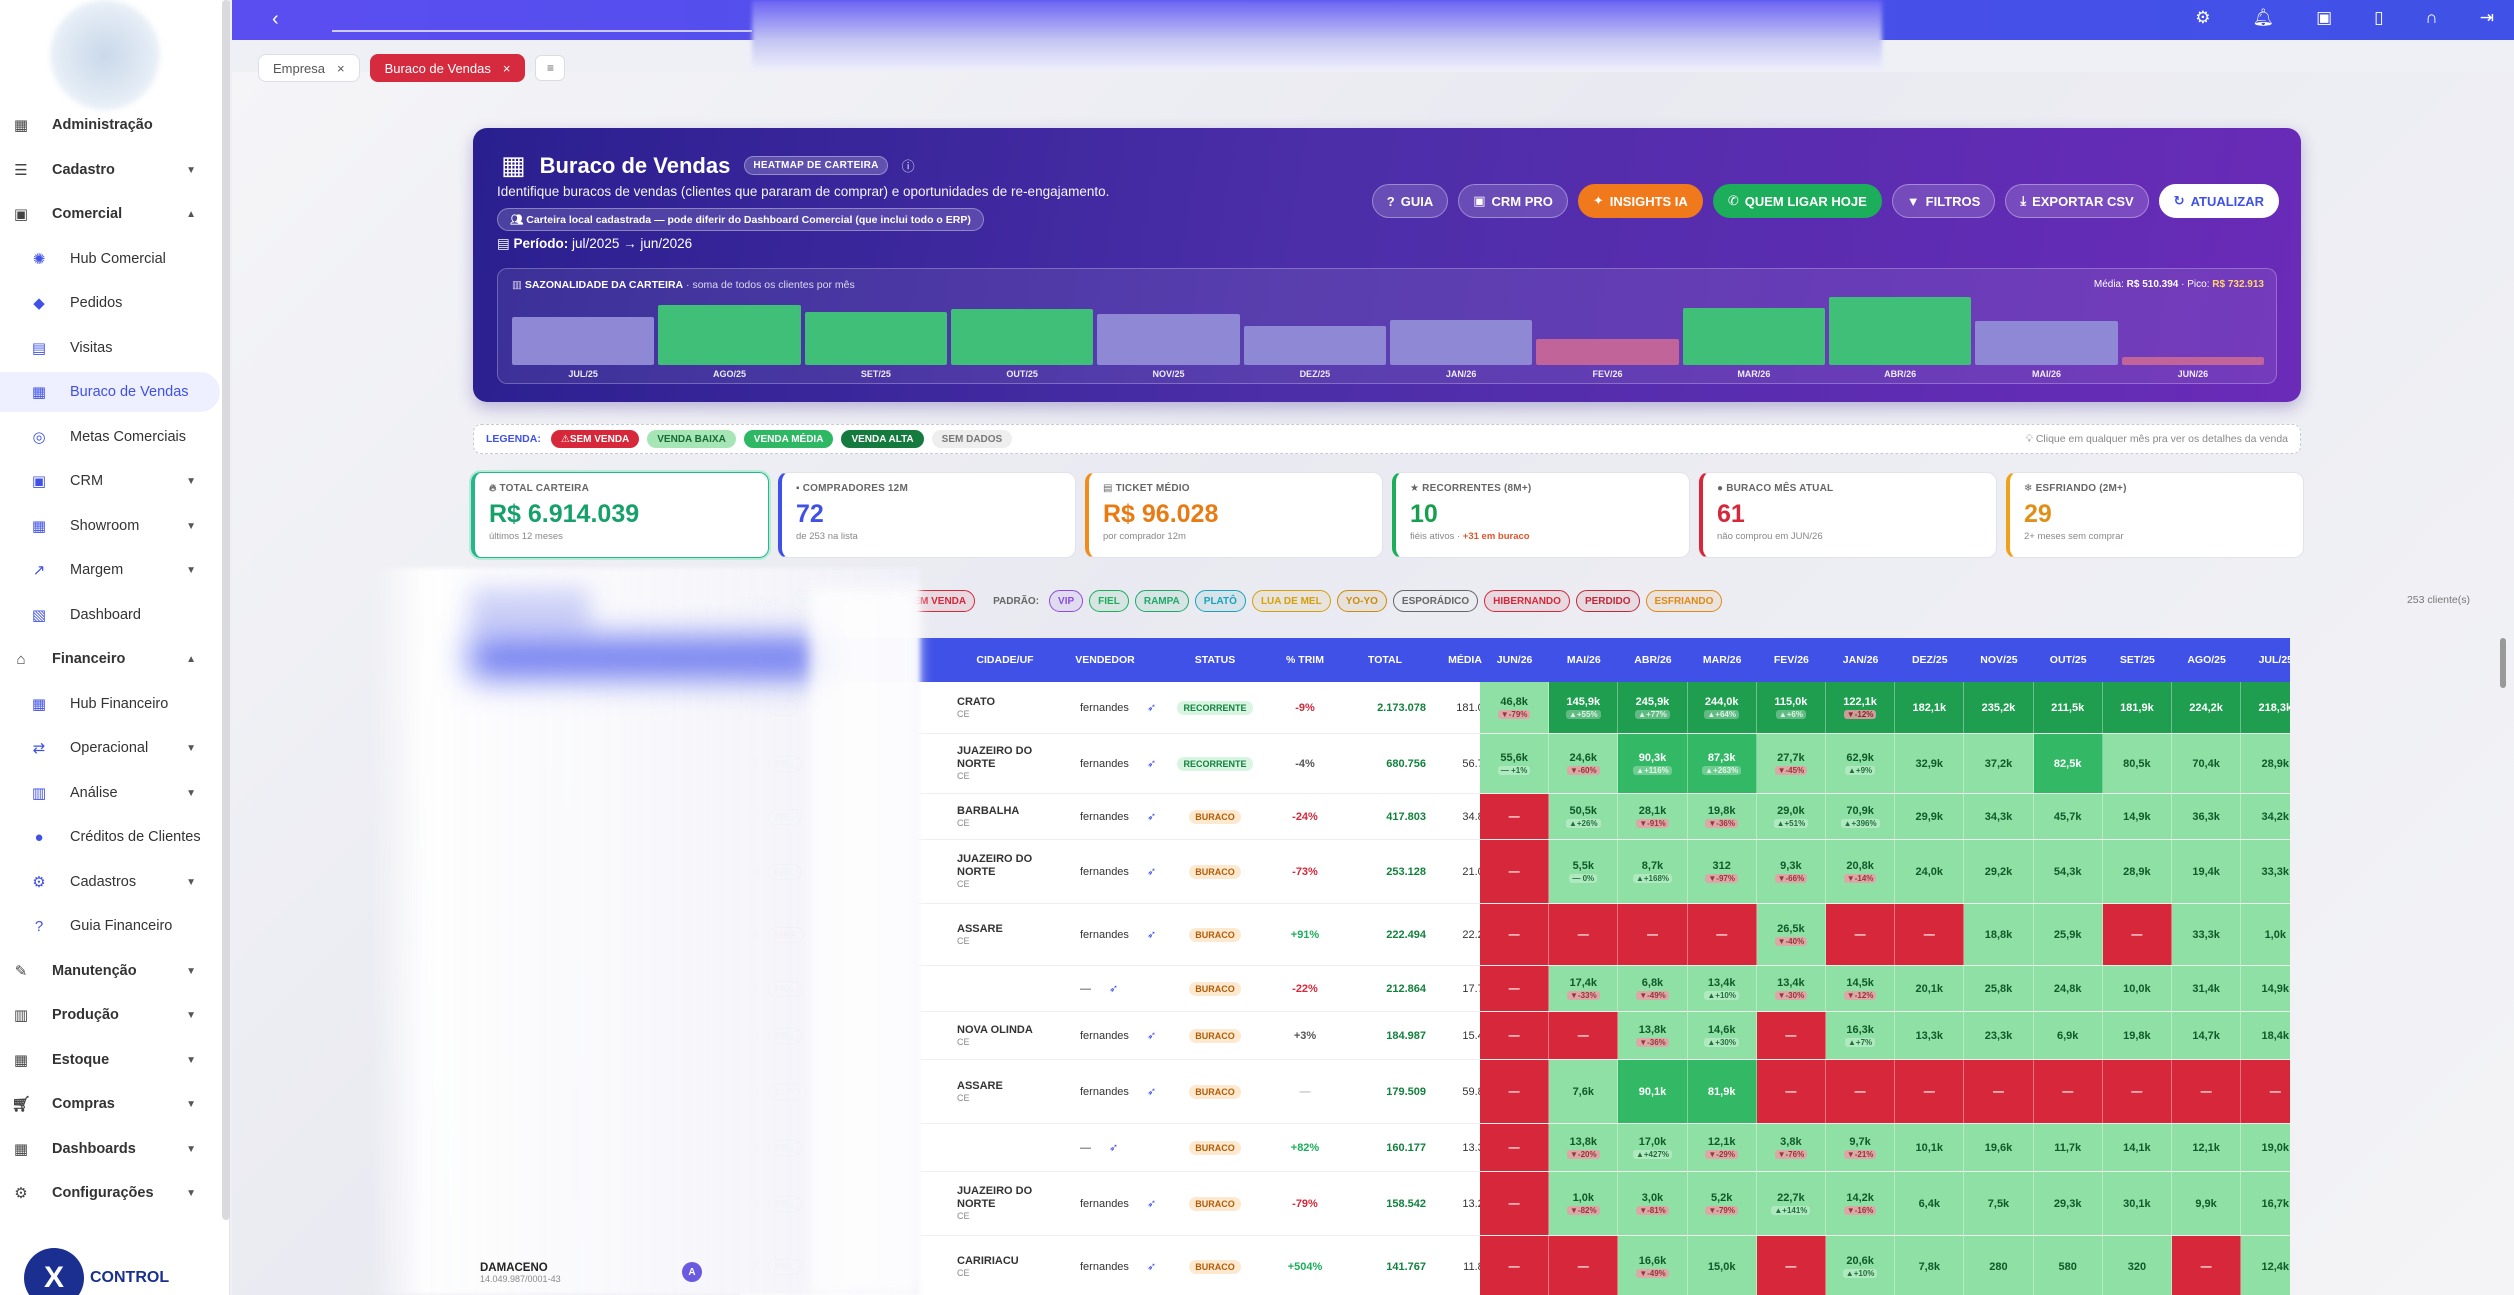 The height and width of the screenshot is (1295, 2514). Describe the element at coordinates (2068, 1147) in the screenshot. I see `heatmap-cell: 11,7k` at that location.